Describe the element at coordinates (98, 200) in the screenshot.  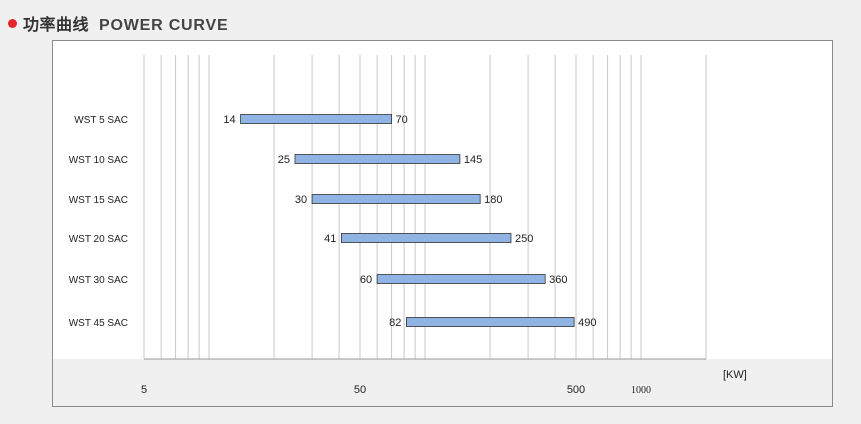
I see `category-label: WST 15 SAC` at that location.